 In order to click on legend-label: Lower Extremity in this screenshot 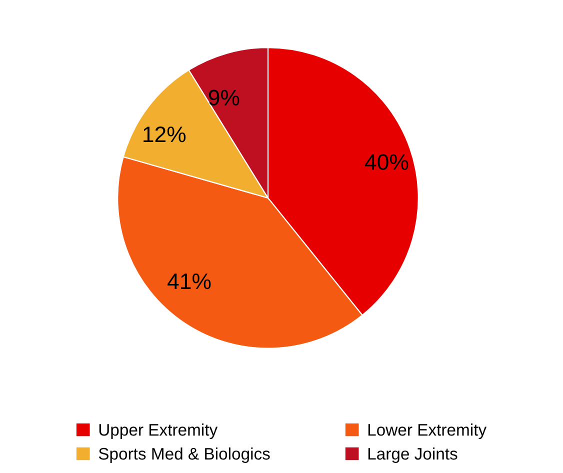, I will do `click(427, 432)`.